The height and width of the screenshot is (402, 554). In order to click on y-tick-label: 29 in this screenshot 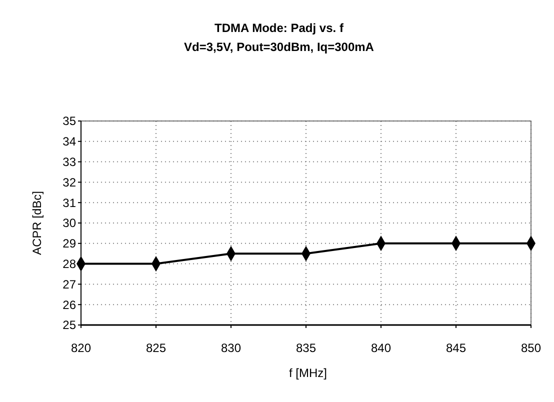, I will do `click(69, 243)`.